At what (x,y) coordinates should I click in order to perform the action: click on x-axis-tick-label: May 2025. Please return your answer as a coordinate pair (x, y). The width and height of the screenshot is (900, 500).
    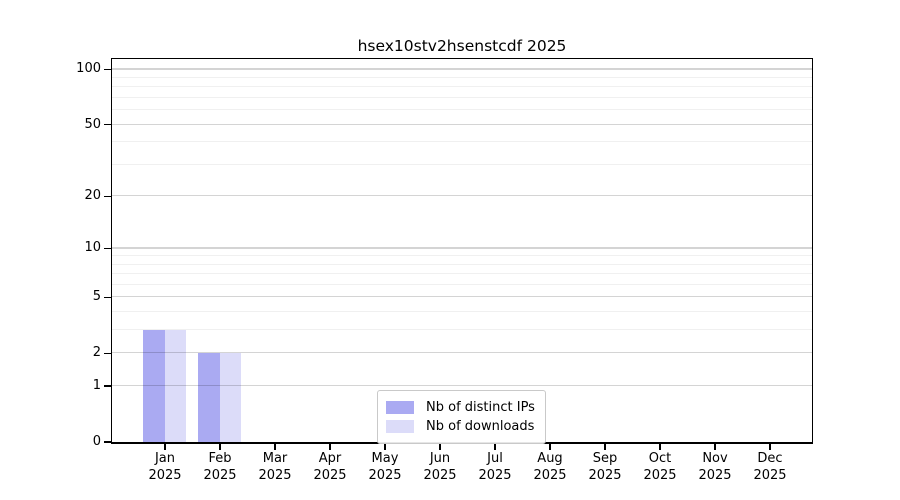
    Looking at the image, I should click on (385, 467).